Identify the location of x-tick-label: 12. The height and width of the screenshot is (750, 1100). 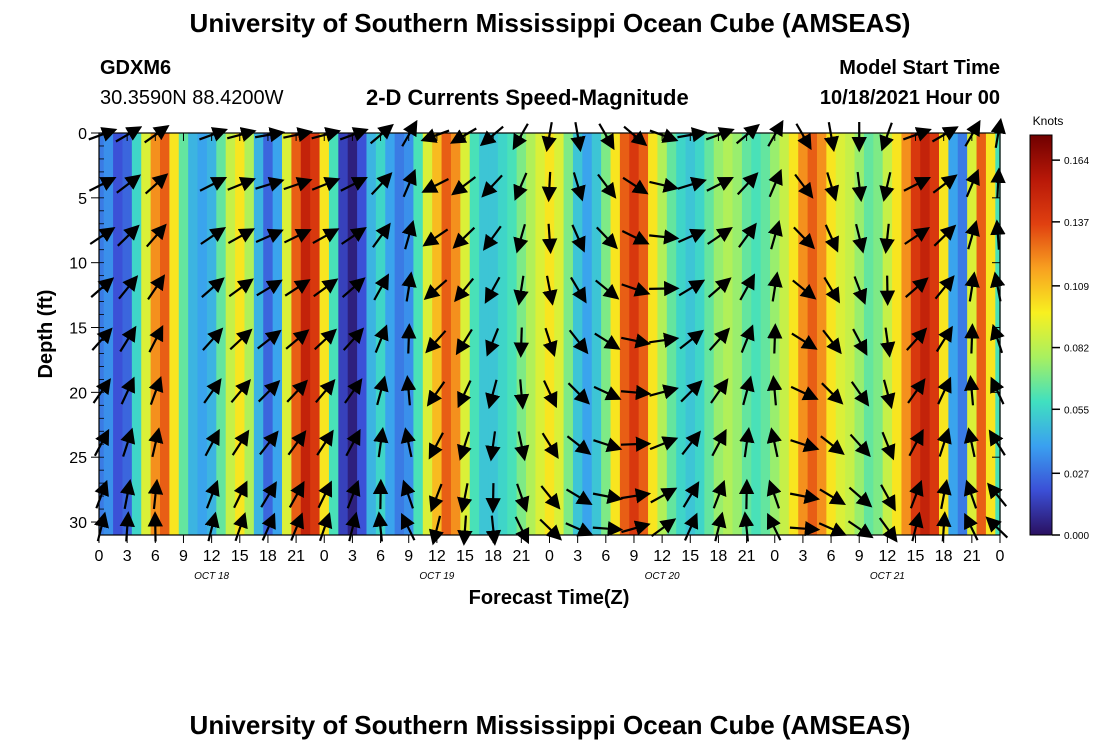
(662, 556).